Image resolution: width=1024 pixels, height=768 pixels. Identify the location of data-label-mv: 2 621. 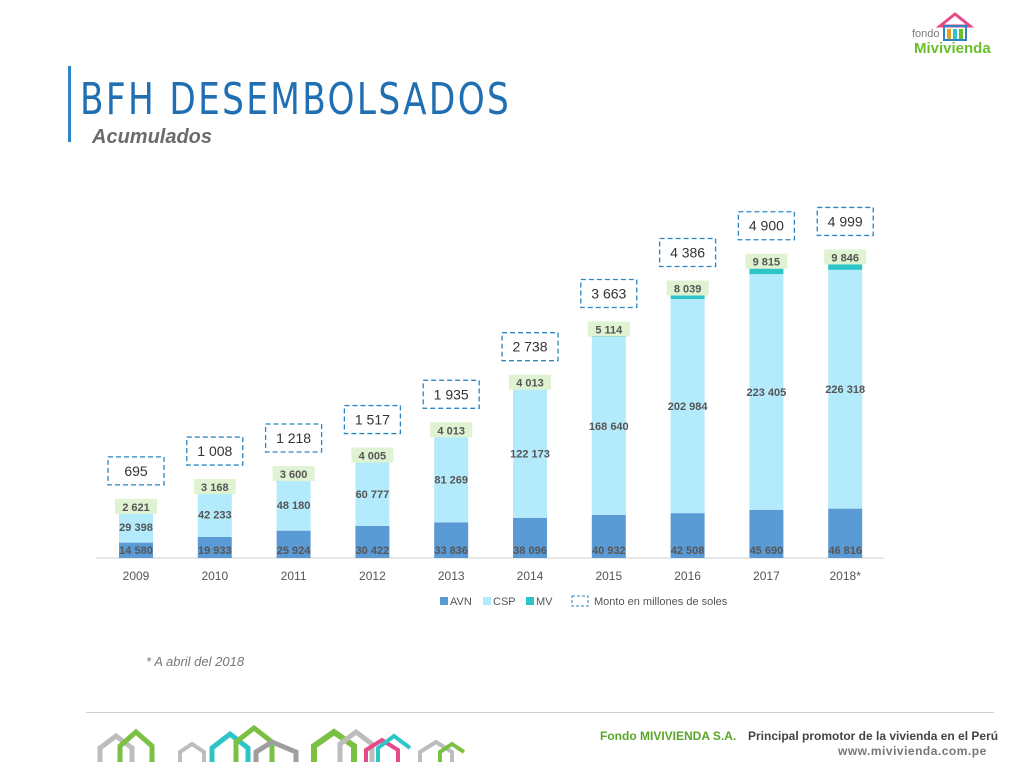
(136, 508).